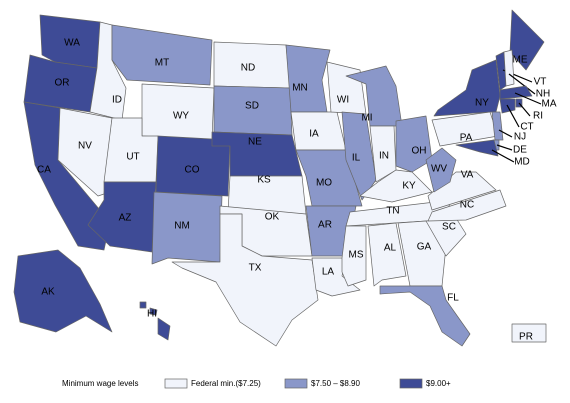 Image resolution: width=570 pixels, height=403 pixels. I want to click on state-label: NC, so click(467, 205).